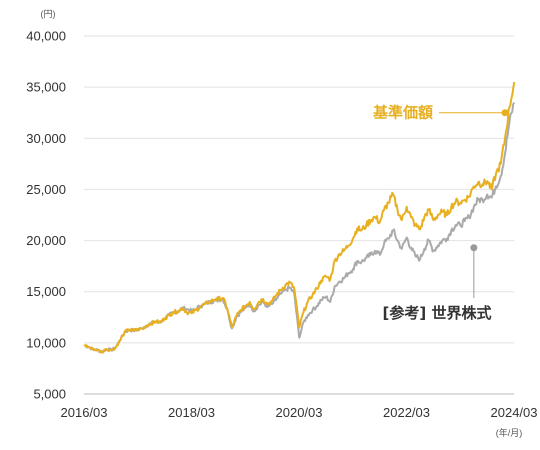 The image size is (540, 450). Describe the element at coordinates (48, 14) in the screenshot. I see `y-unit-label: (円)` at that location.